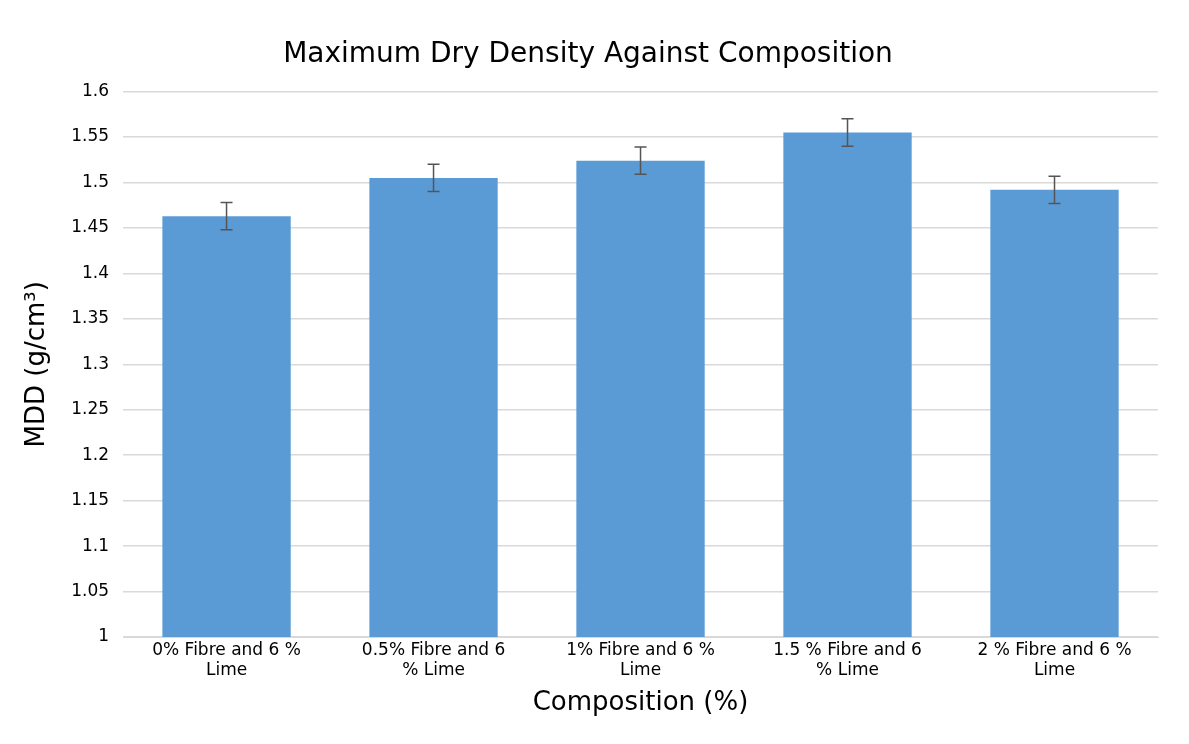 This screenshot has height=744, width=1189. What do you see at coordinates (640, 659) in the screenshot?
I see `x-tick-label: 1% Fibre and 6 % Lime` at bounding box center [640, 659].